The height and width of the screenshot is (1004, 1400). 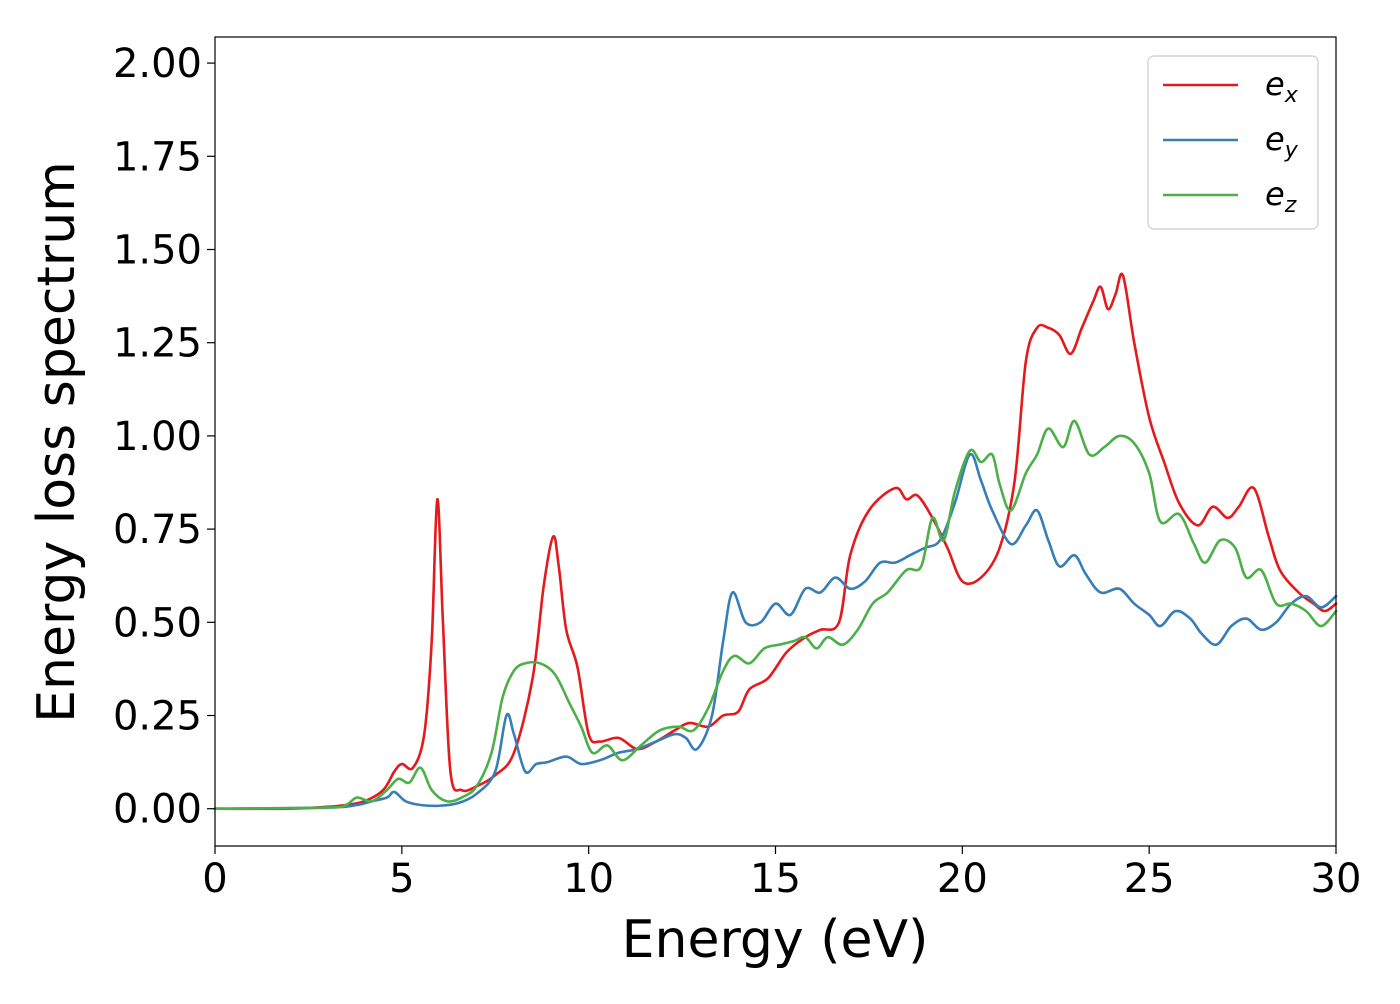 I want to click on x-tick-label: 30, so click(x=1336, y=879).